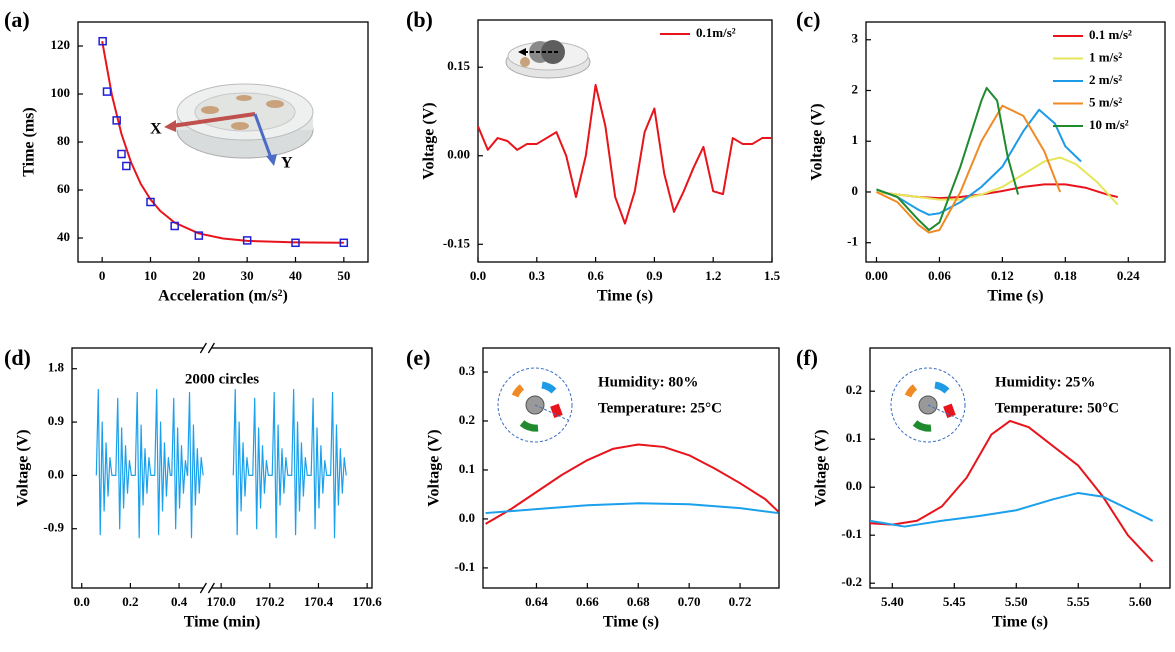 The width and height of the screenshot is (1175, 652). What do you see at coordinates (221, 601) in the screenshot?
I see `x-tick-label: 170.0` at bounding box center [221, 601].